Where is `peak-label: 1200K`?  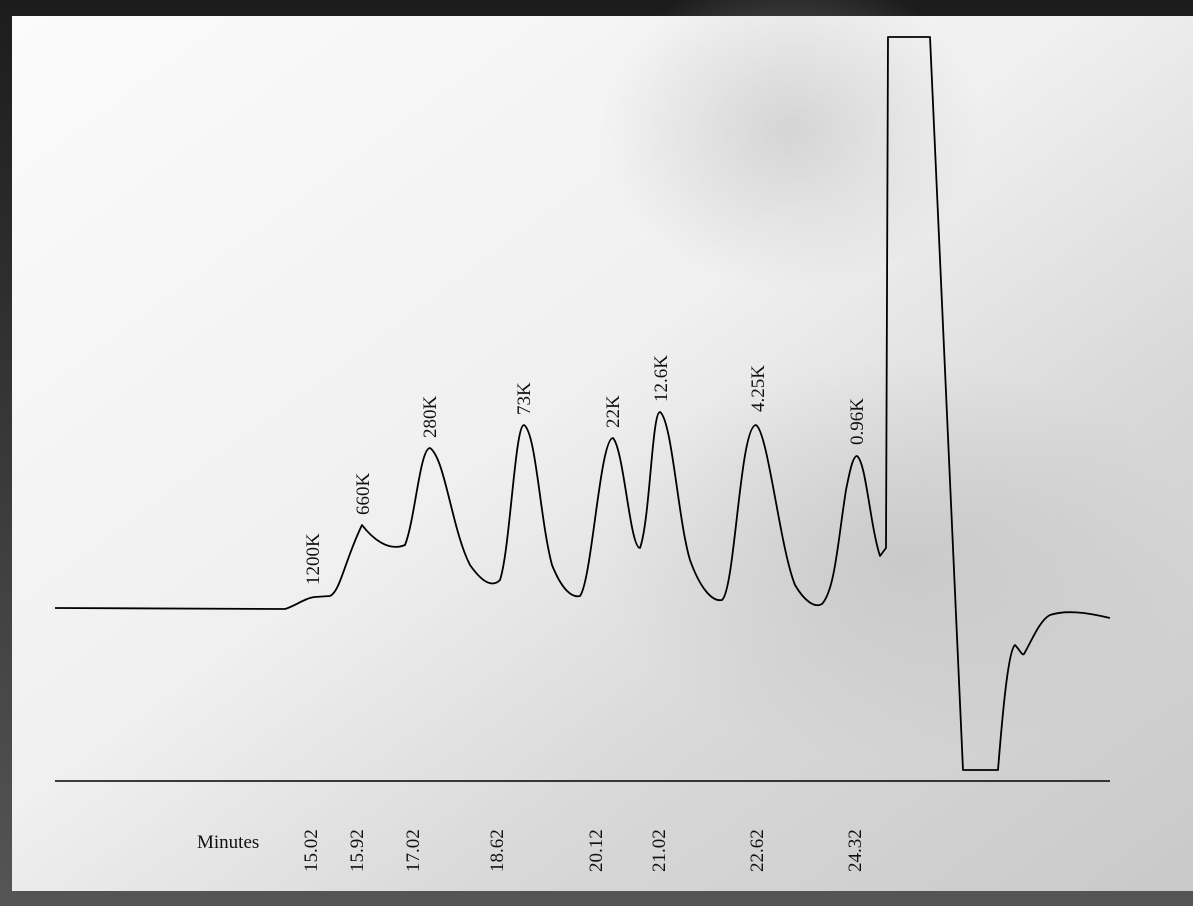 peak-label: 1200K is located at coordinates (313, 559).